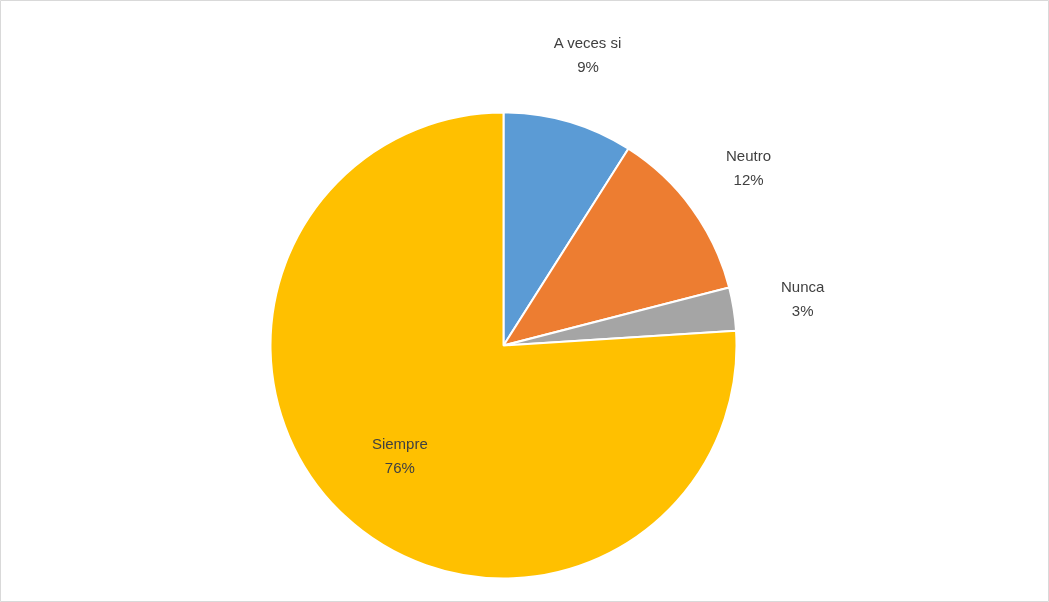 This screenshot has width=1049, height=602. What do you see at coordinates (399, 468) in the screenshot?
I see `data-label: 76%` at bounding box center [399, 468].